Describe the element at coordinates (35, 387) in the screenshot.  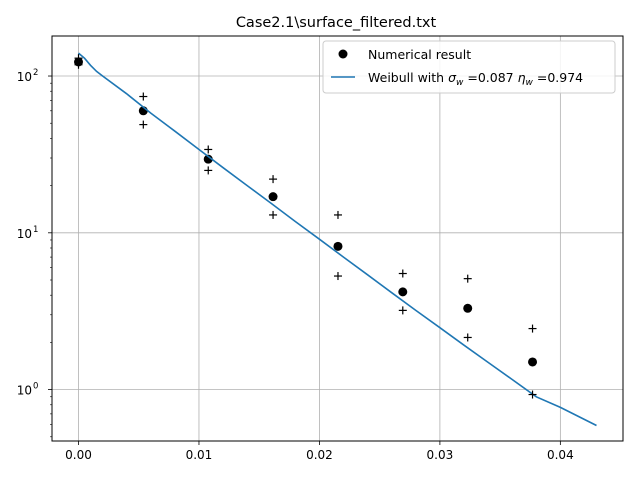
I see `y-tick-exponent: 0` at that location.